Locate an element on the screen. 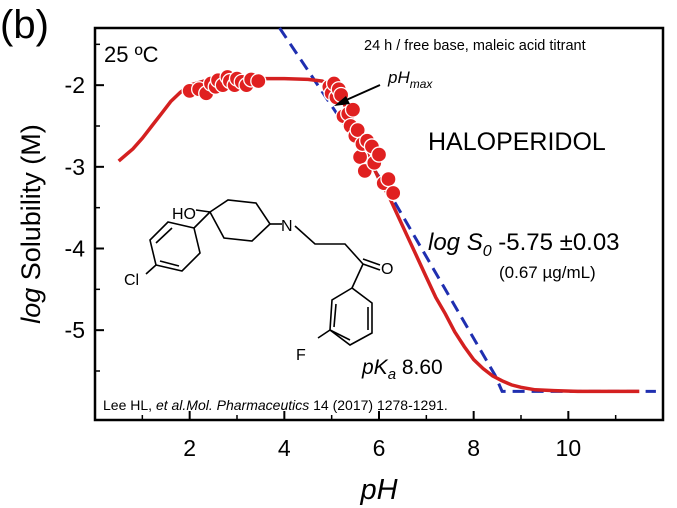  x-tick-label: 6 is located at coordinates (379, 448).